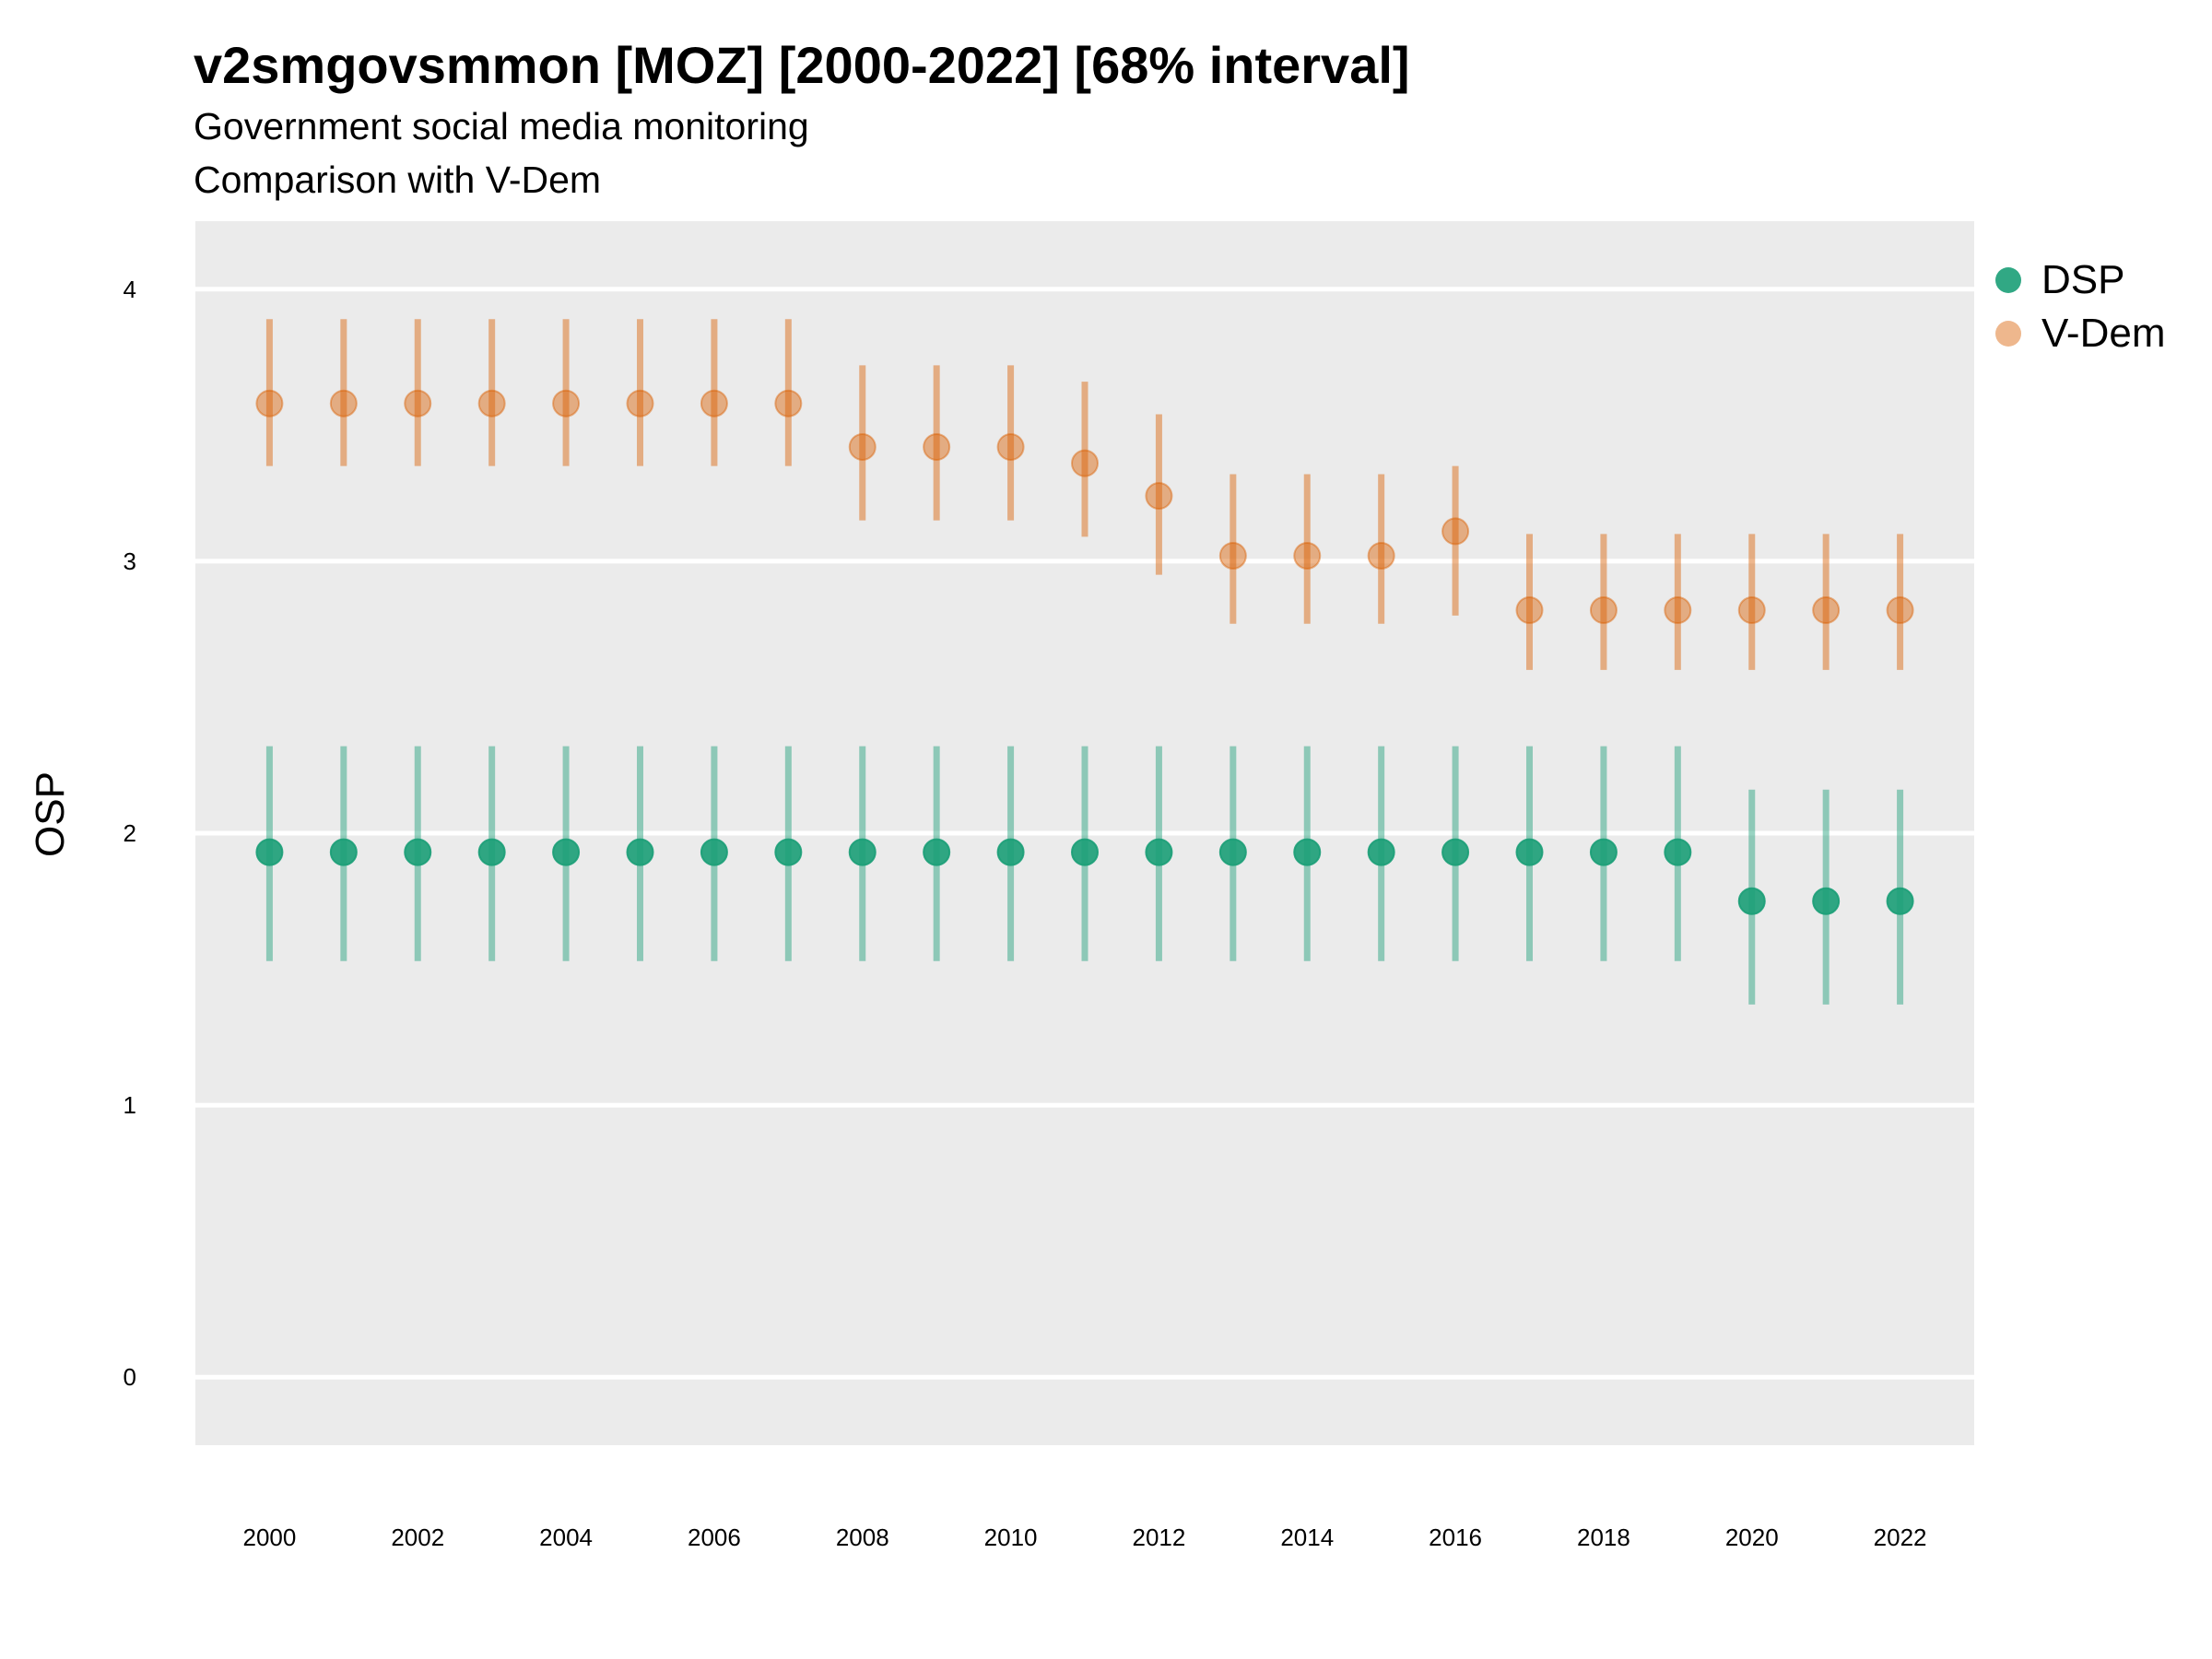 The image size is (2212, 1659). I want to click on data-point-v-dem-2015, so click(1381, 555).